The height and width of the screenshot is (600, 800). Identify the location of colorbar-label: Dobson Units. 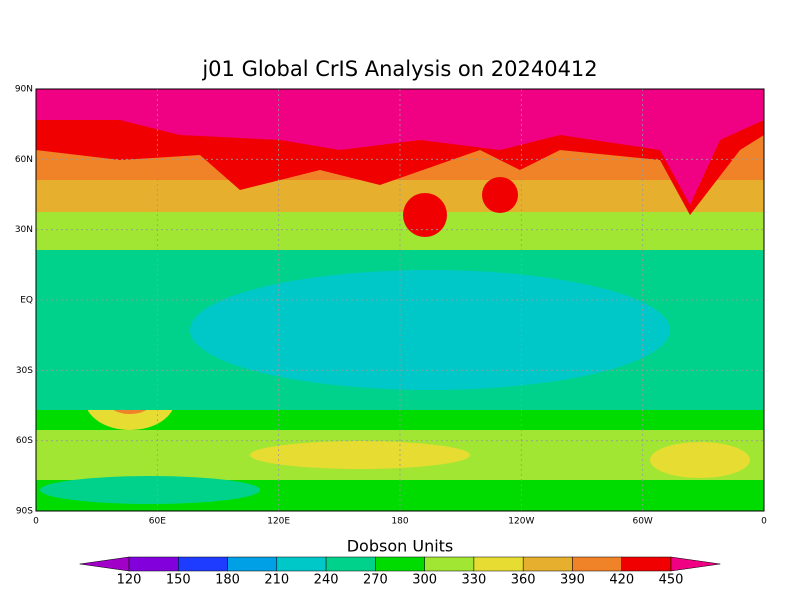
(400, 546).